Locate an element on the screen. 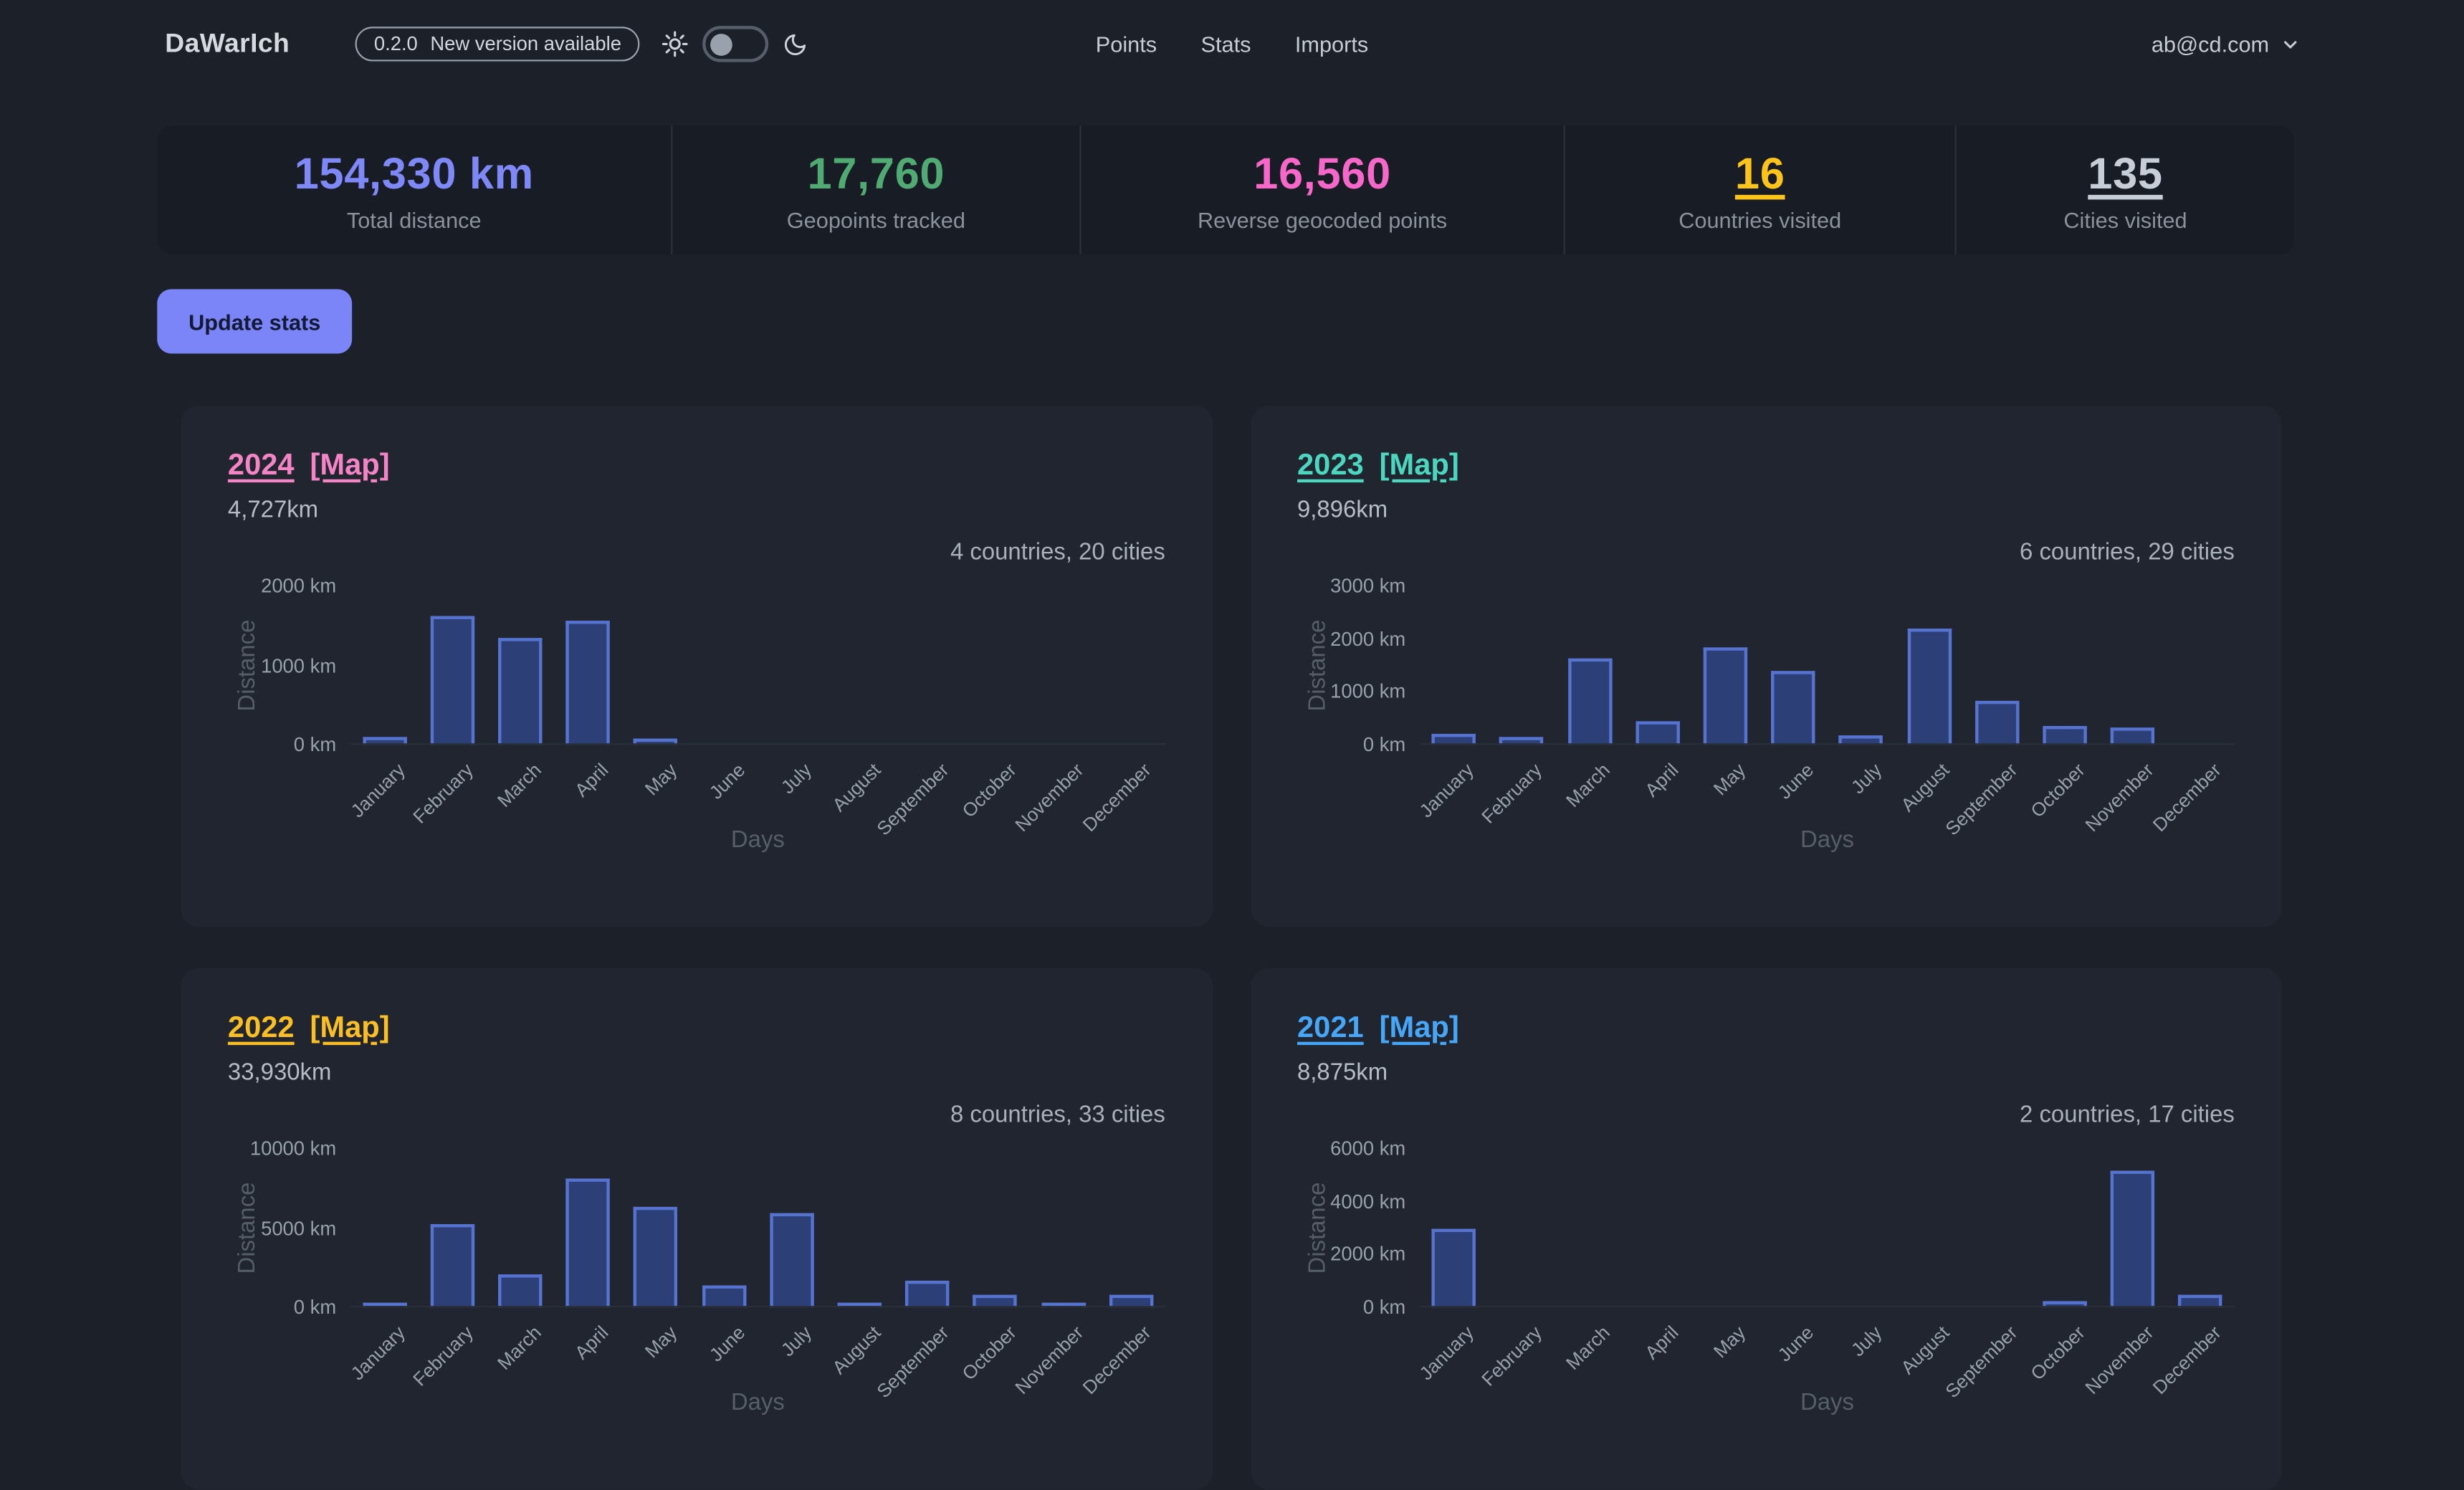  x-label-slot: February is located at coordinates (448, 787).